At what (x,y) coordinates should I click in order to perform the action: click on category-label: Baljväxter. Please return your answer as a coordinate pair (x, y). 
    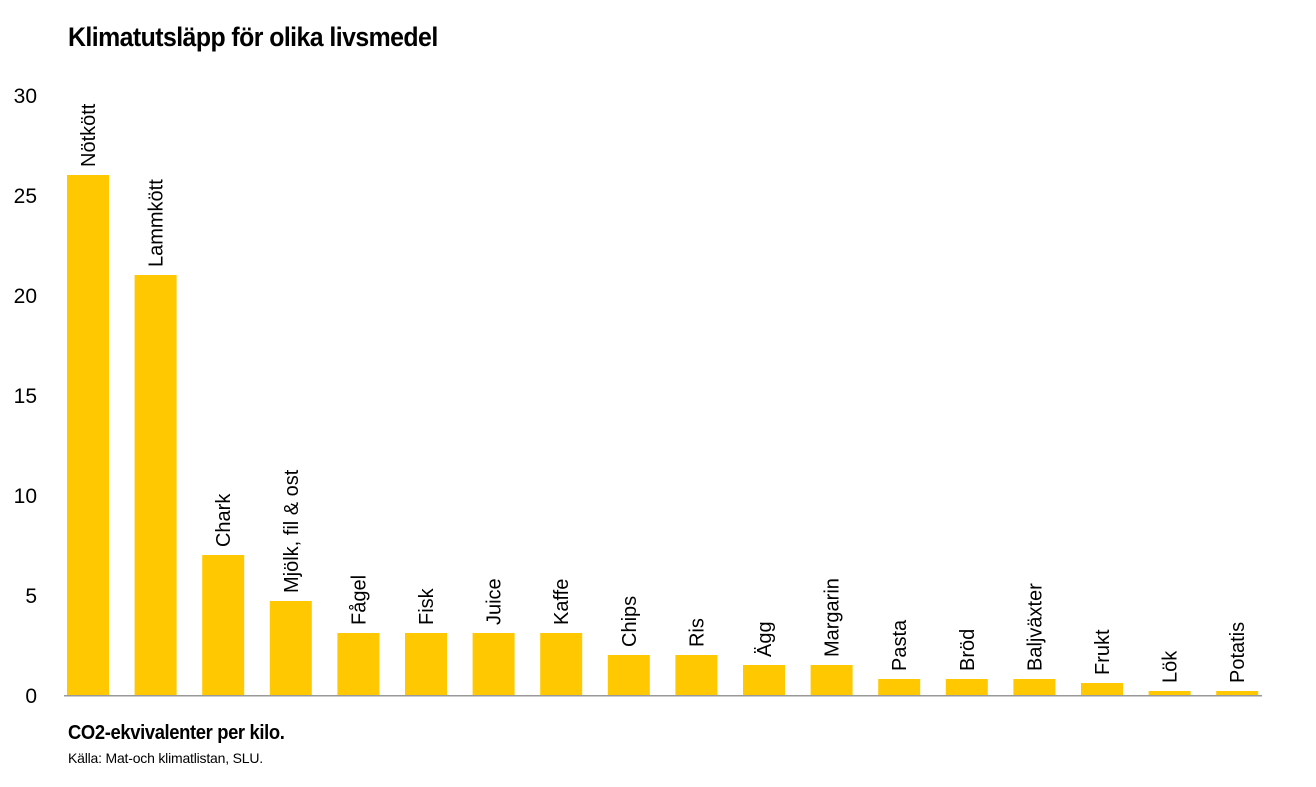
    Looking at the image, I should click on (1035, 627).